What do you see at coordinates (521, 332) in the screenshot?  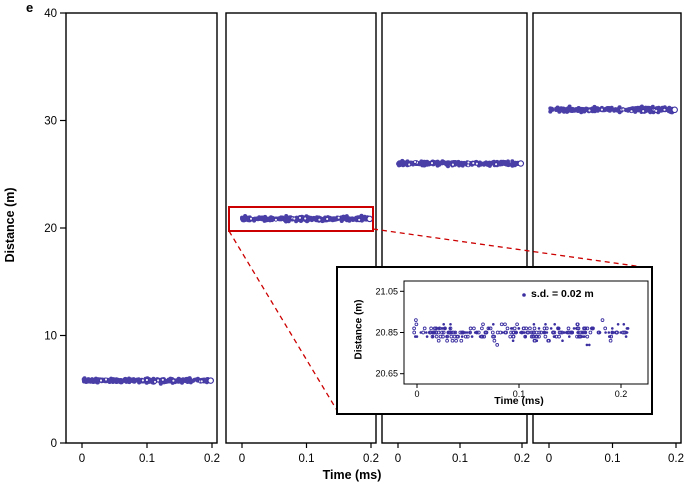 I see `inset-data-points` at bounding box center [521, 332].